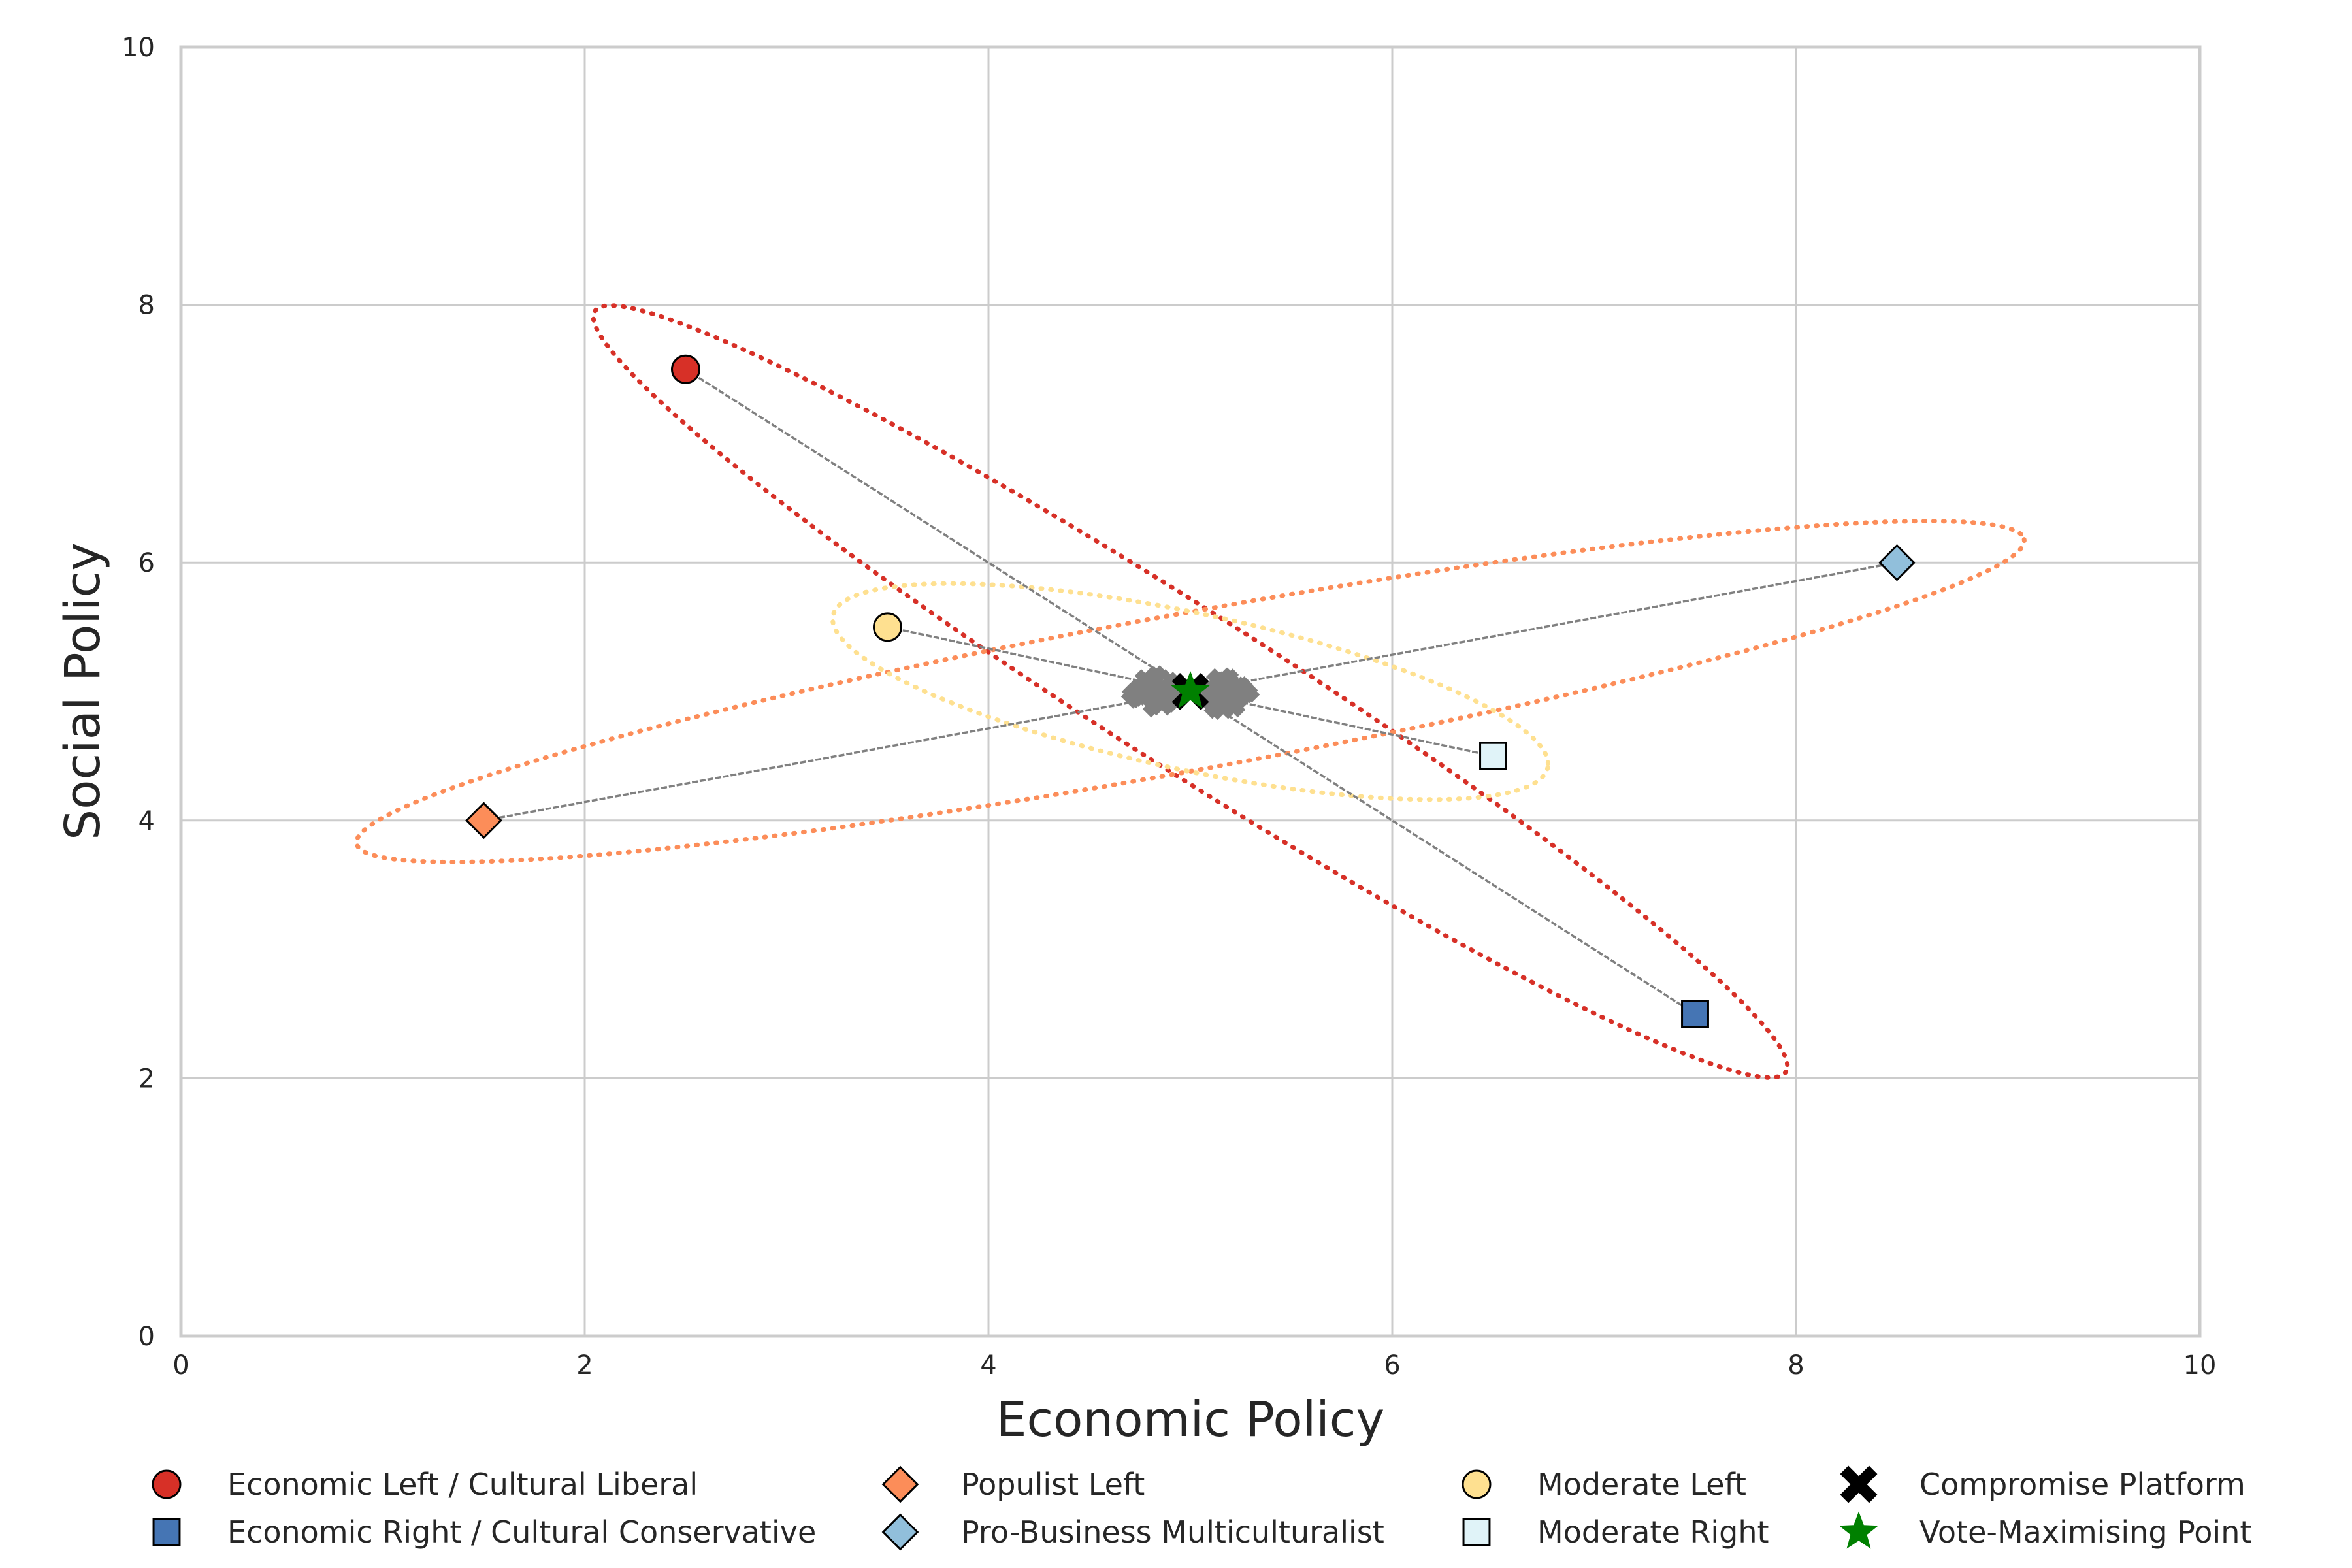 The height and width of the screenshot is (1568, 2352). What do you see at coordinates (988, 1365) in the screenshot?
I see `x-tick-label: 4` at bounding box center [988, 1365].